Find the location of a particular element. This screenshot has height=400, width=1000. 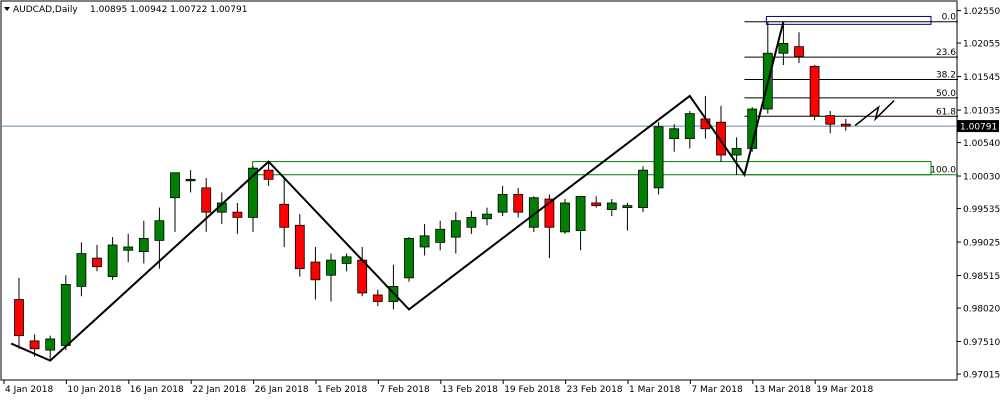

x-axis-tick-label: 7 Mar 2018 is located at coordinates (717, 390).